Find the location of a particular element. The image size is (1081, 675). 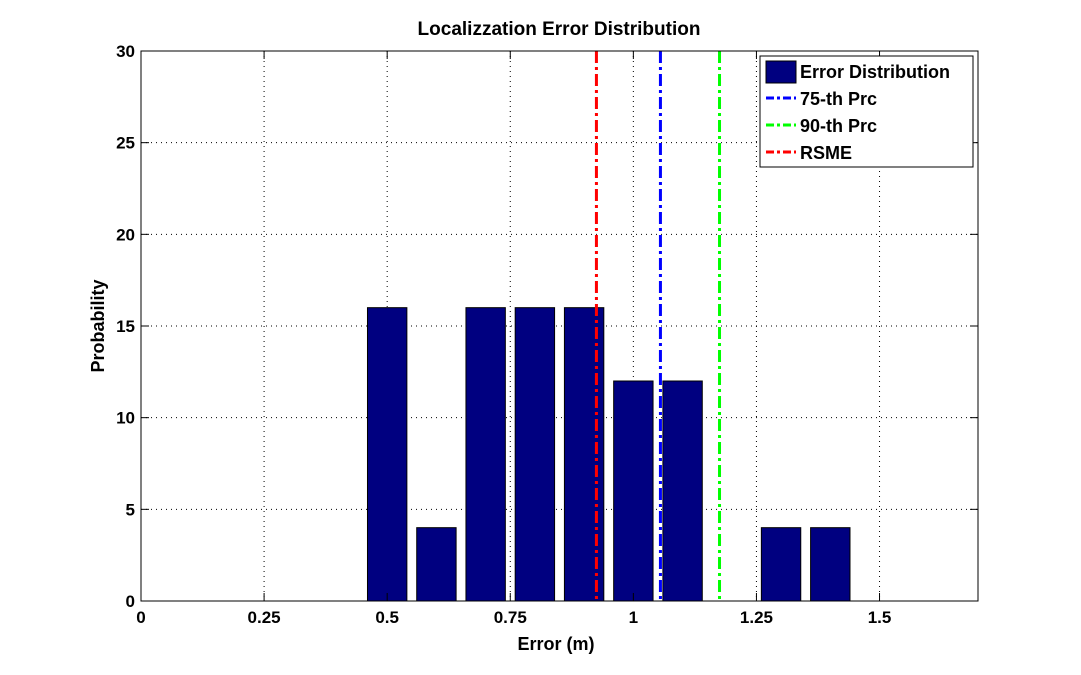

y-tick-label: 25 is located at coordinates (125, 143).